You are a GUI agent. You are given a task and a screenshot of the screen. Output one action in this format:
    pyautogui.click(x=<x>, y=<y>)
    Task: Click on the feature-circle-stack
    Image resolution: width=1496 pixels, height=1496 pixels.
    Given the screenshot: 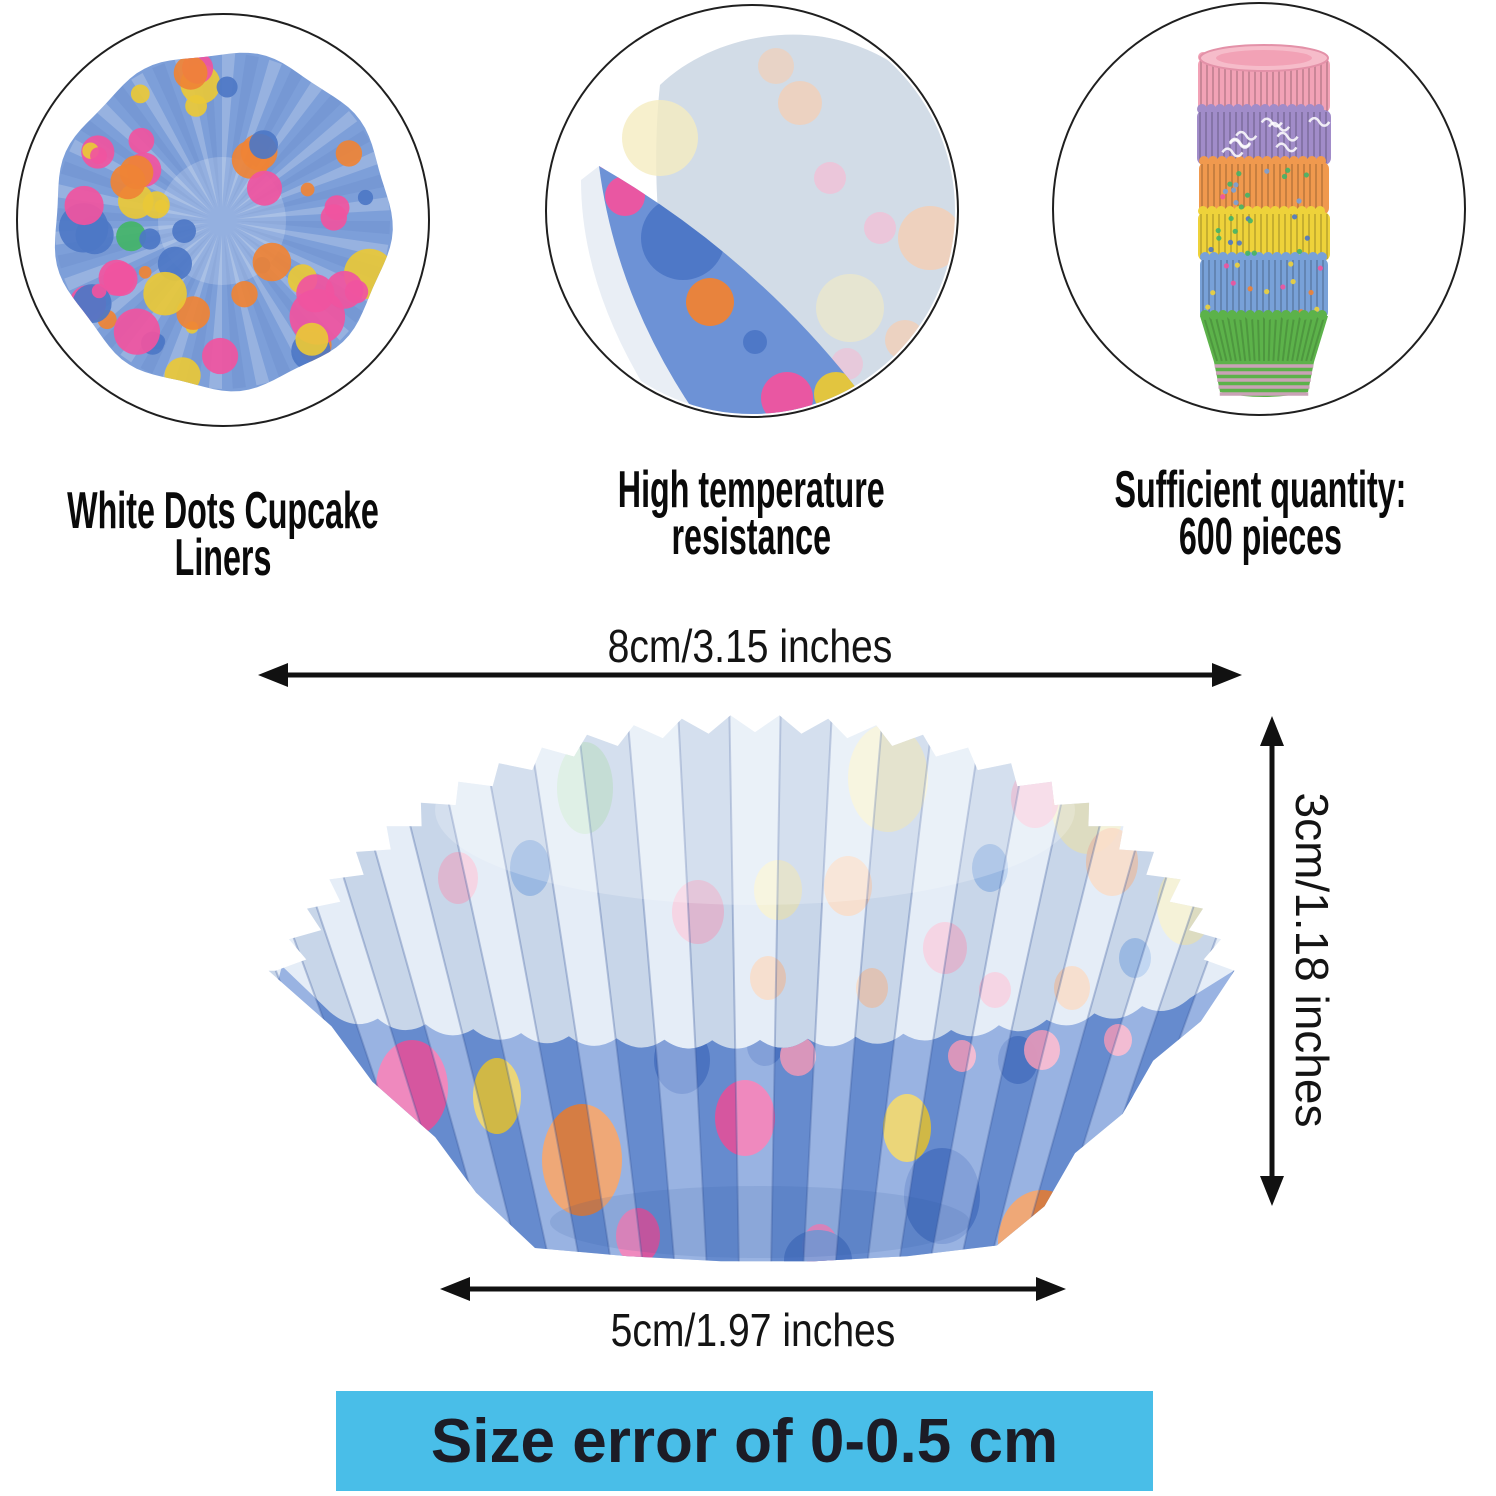 What is the action you would take?
    pyautogui.click(x=1259, y=209)
    